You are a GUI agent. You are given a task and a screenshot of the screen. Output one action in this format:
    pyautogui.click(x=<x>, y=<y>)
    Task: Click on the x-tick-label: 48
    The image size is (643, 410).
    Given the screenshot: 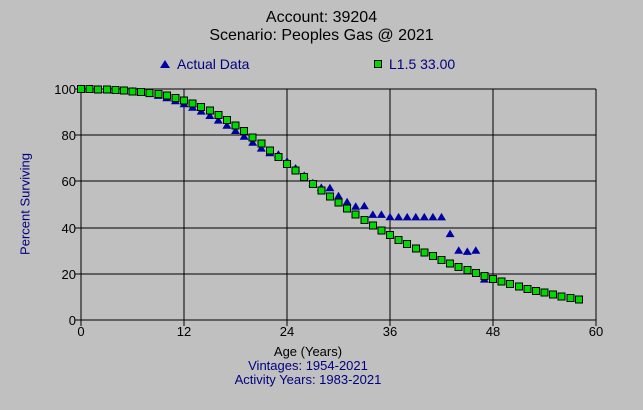 What is the action you would take?
    pyautogui.click(x=493, y=331)
    